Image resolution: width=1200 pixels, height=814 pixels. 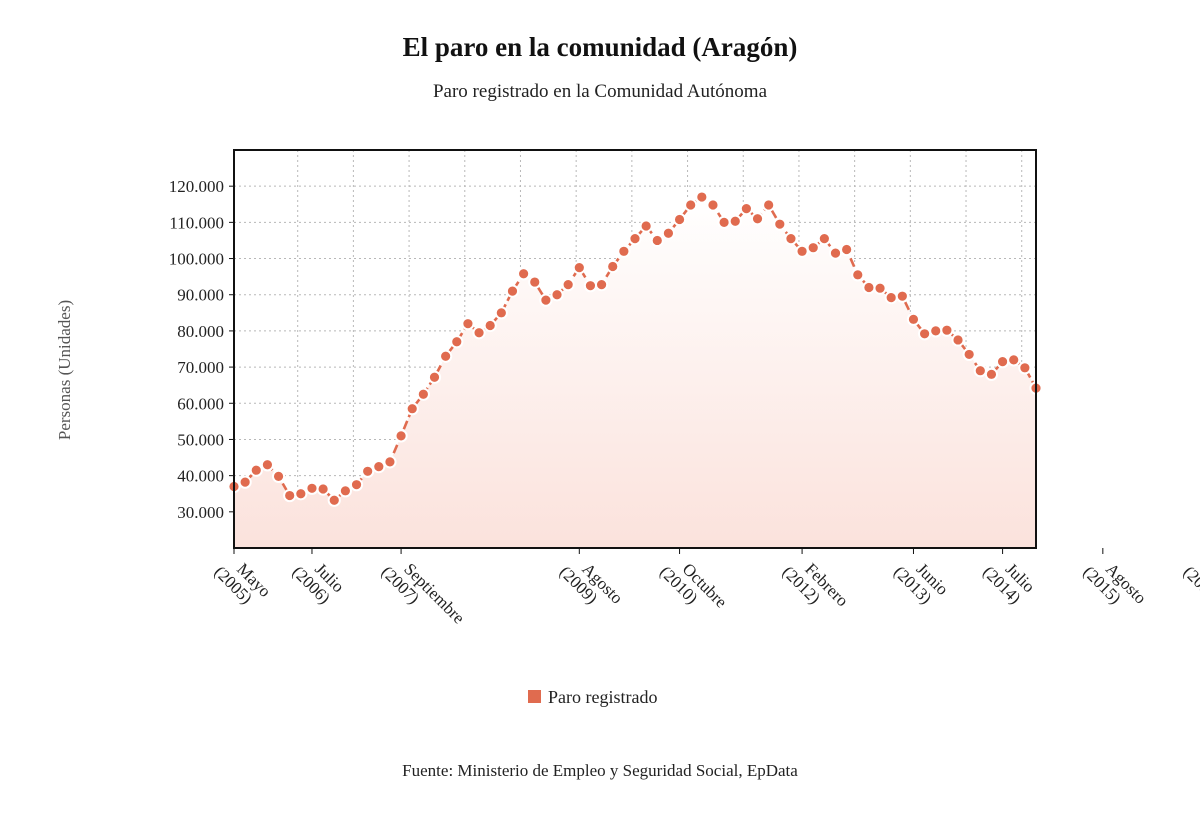 I want to click on y-axis-label: Personas (Unidades), so click(x=64, y=370).